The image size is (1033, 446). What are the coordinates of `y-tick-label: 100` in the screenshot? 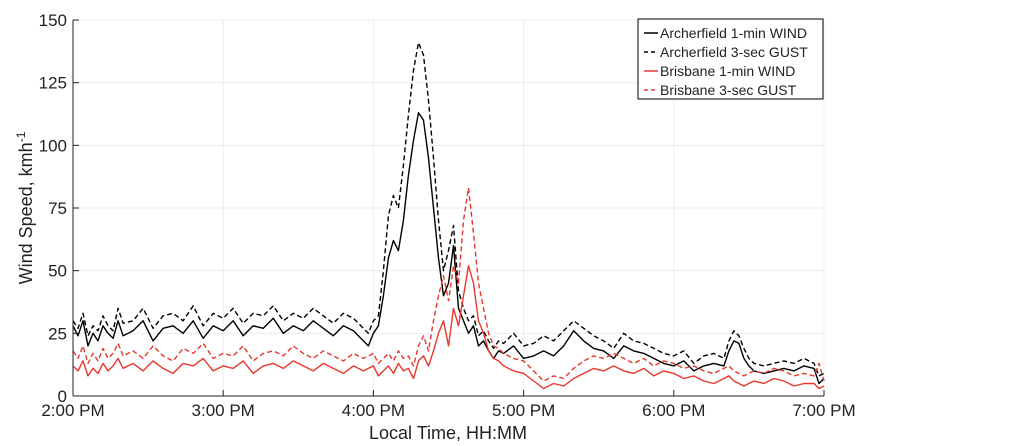 It's located at (53, 145).